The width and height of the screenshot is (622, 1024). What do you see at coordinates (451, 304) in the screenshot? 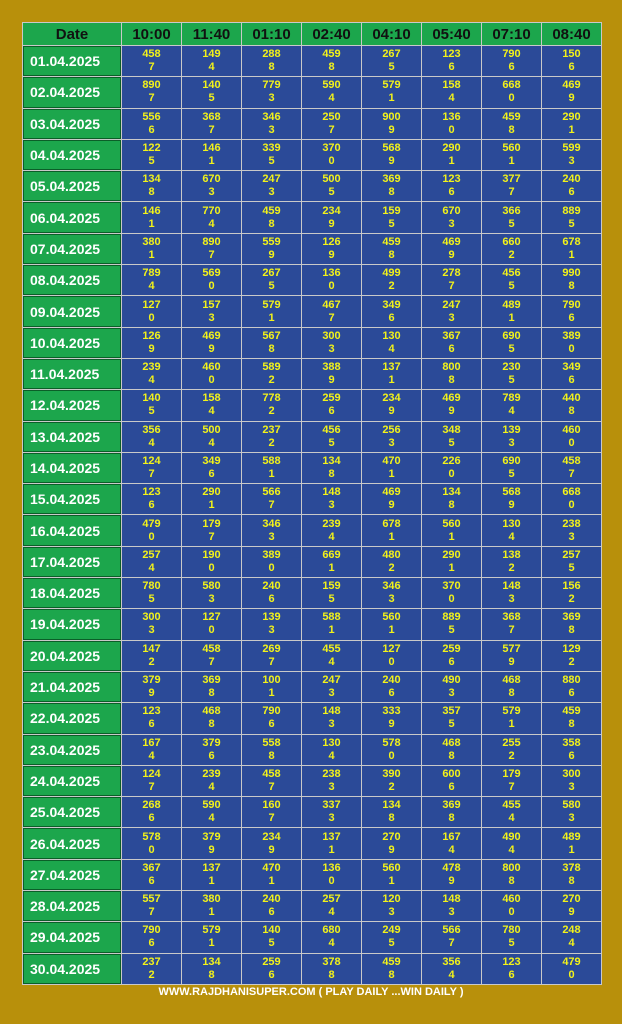
I see `panna: 247` at bounding box center [451, 304].